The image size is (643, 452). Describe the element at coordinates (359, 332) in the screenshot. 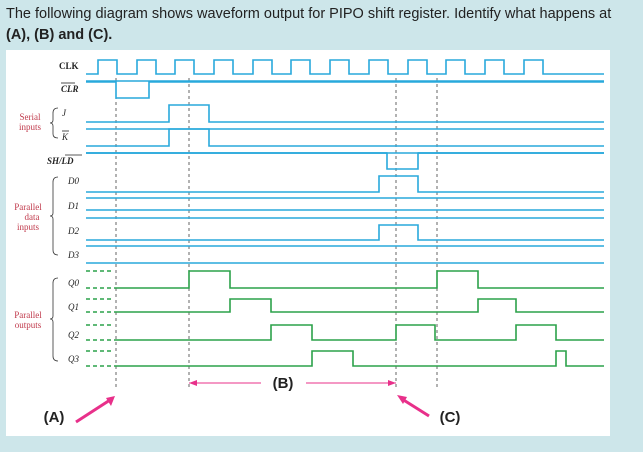

I see `wave-q2` at that location.